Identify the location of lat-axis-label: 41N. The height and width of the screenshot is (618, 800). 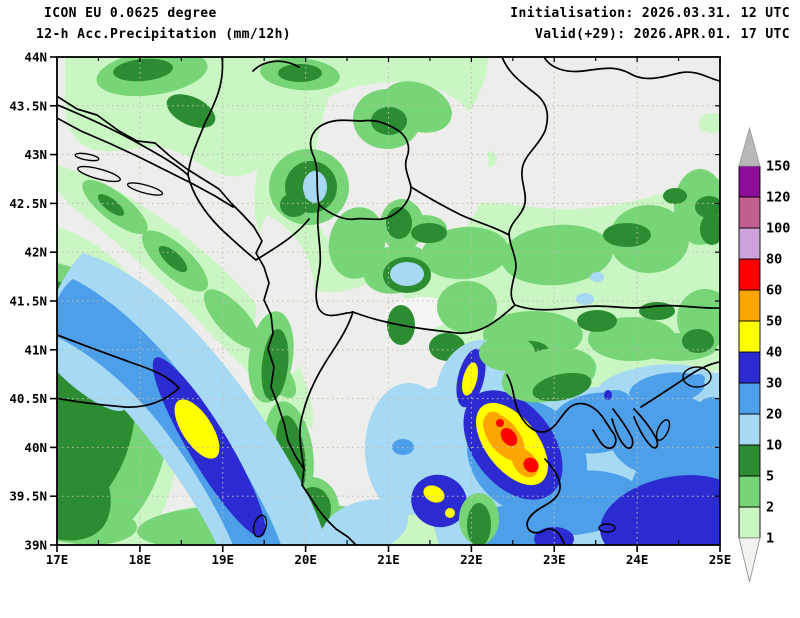
(35, 349).